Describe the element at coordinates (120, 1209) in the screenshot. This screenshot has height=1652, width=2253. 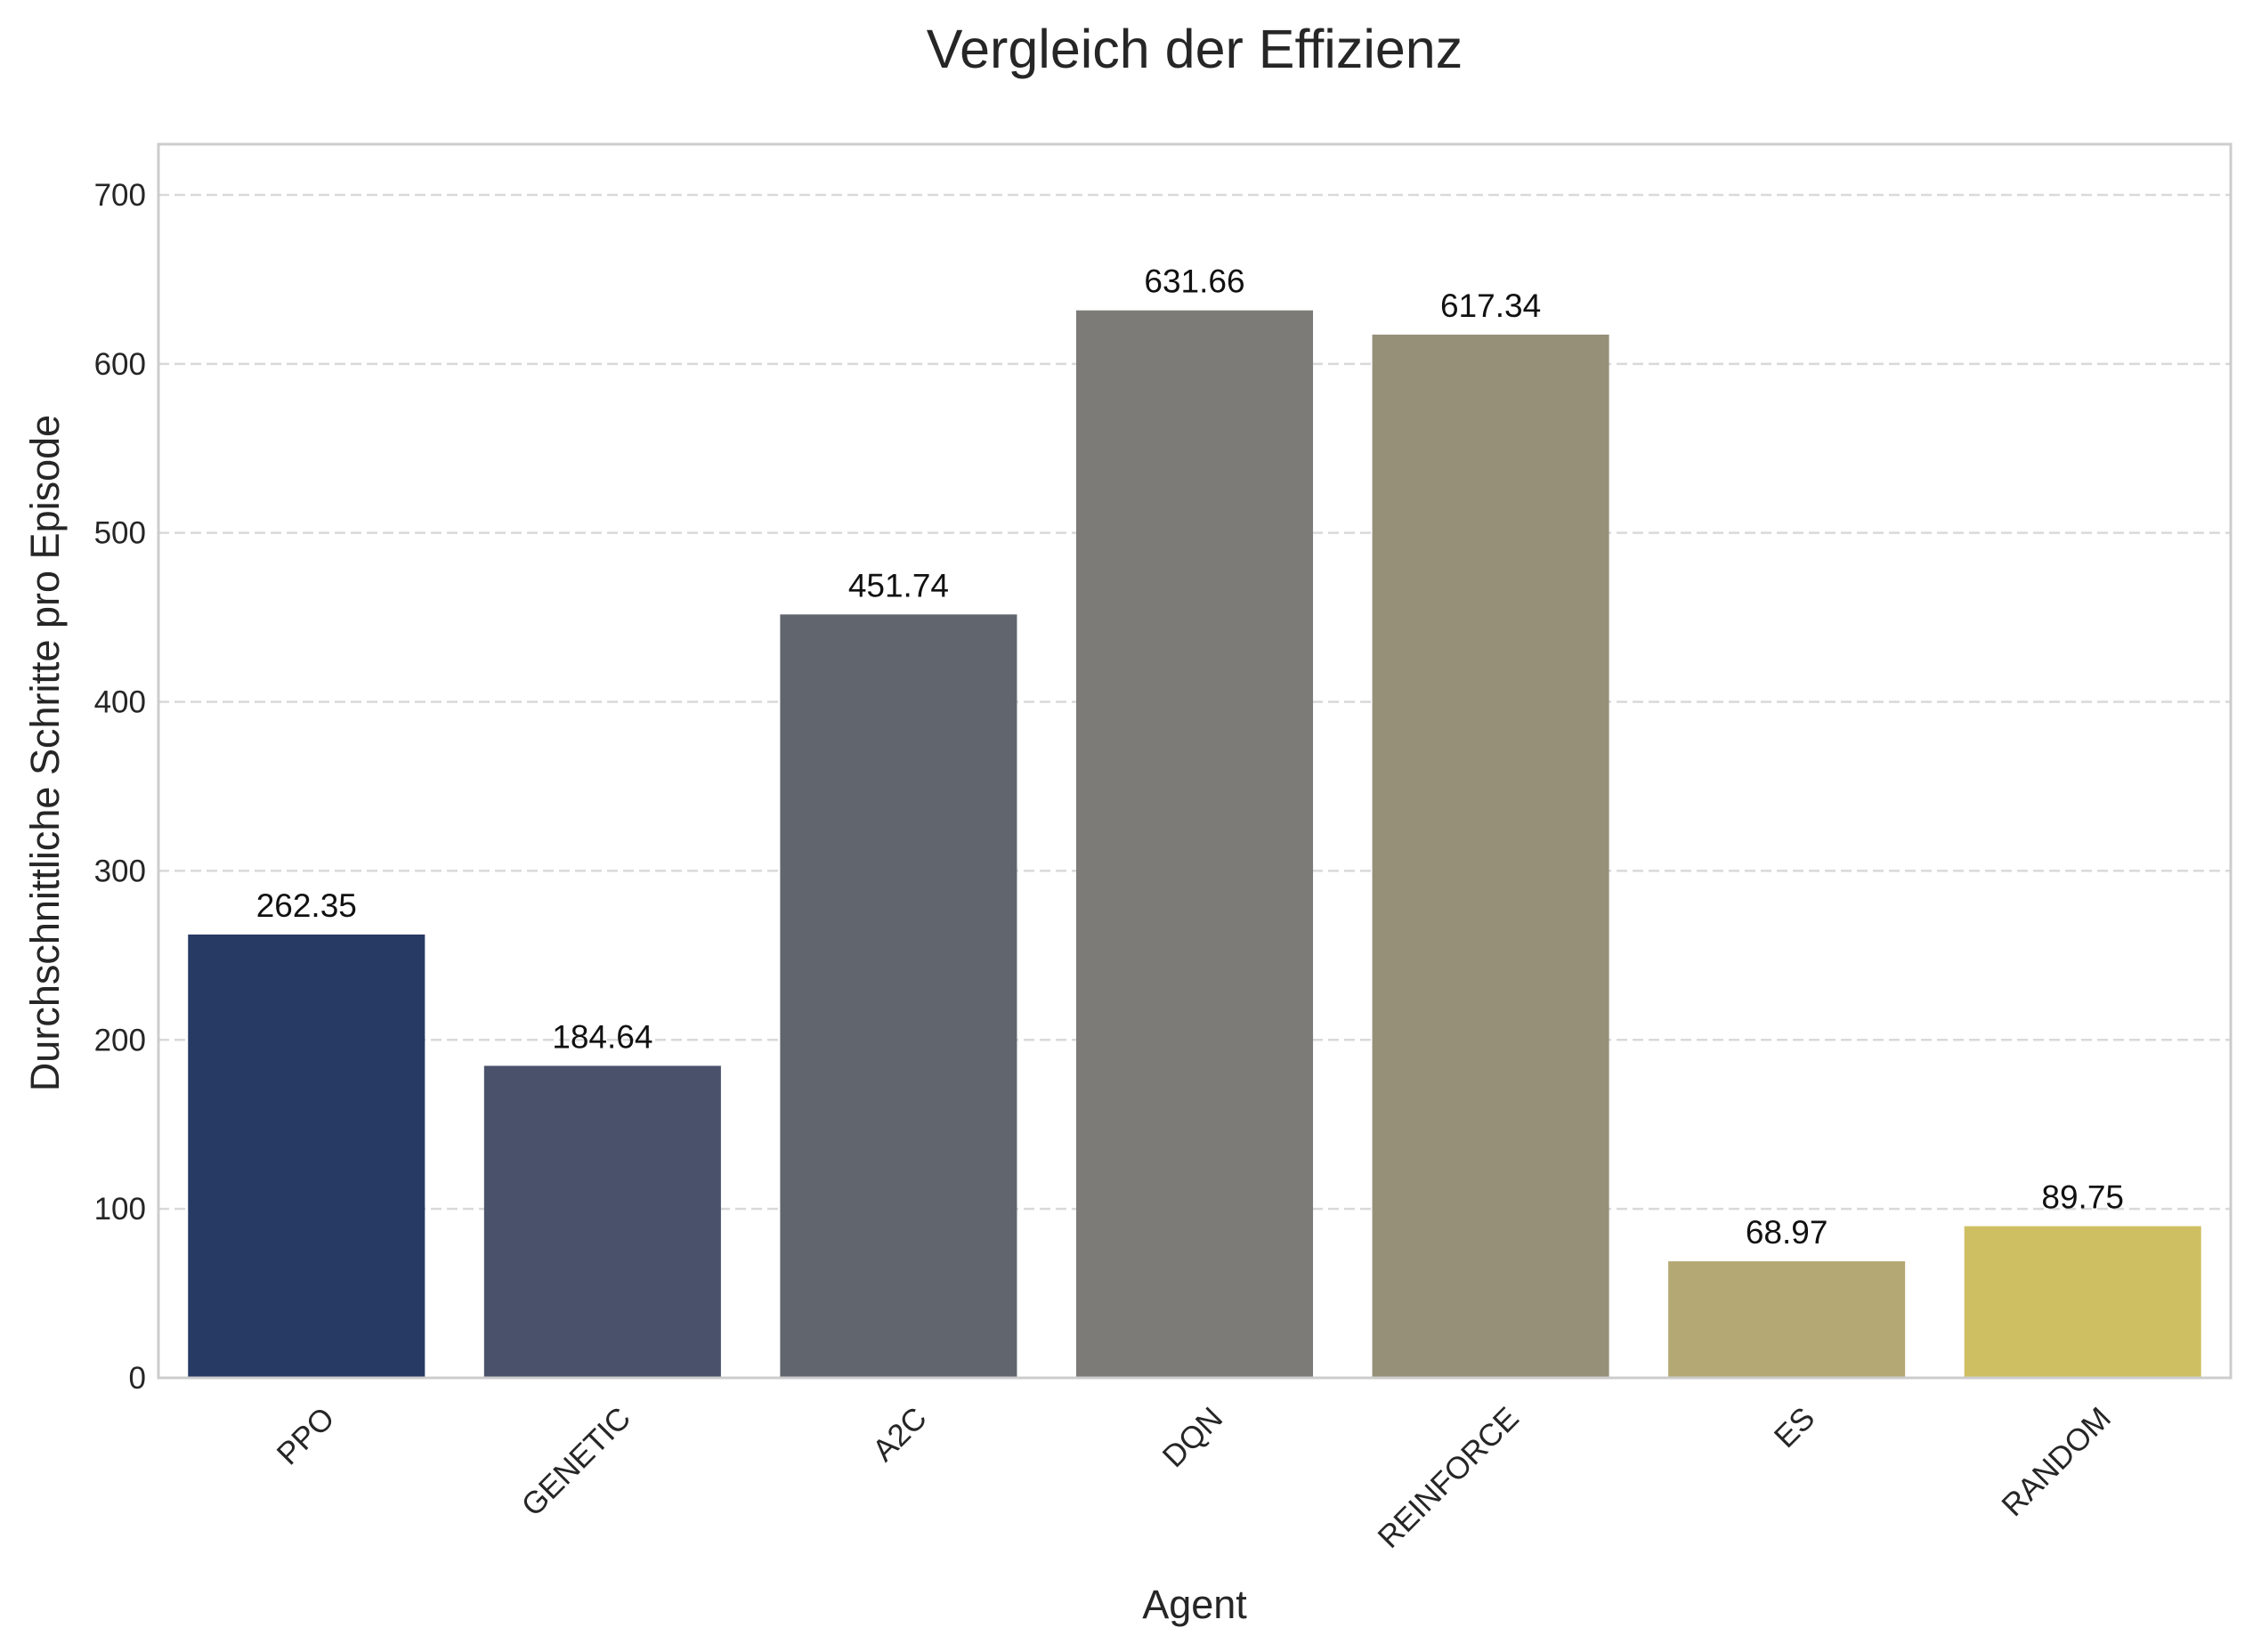
I see `y-tick-label: 100` at that location.